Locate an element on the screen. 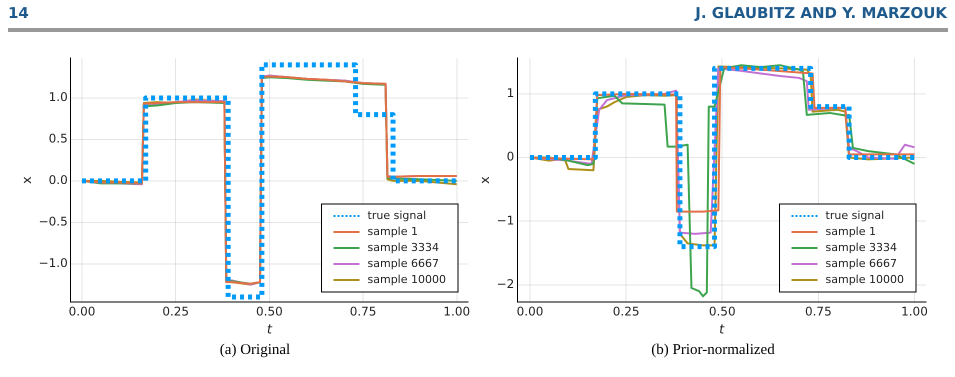 The height and width of the screenshot is (377, 955). y-tick-label: −2 is located at coordinates (505, 283).